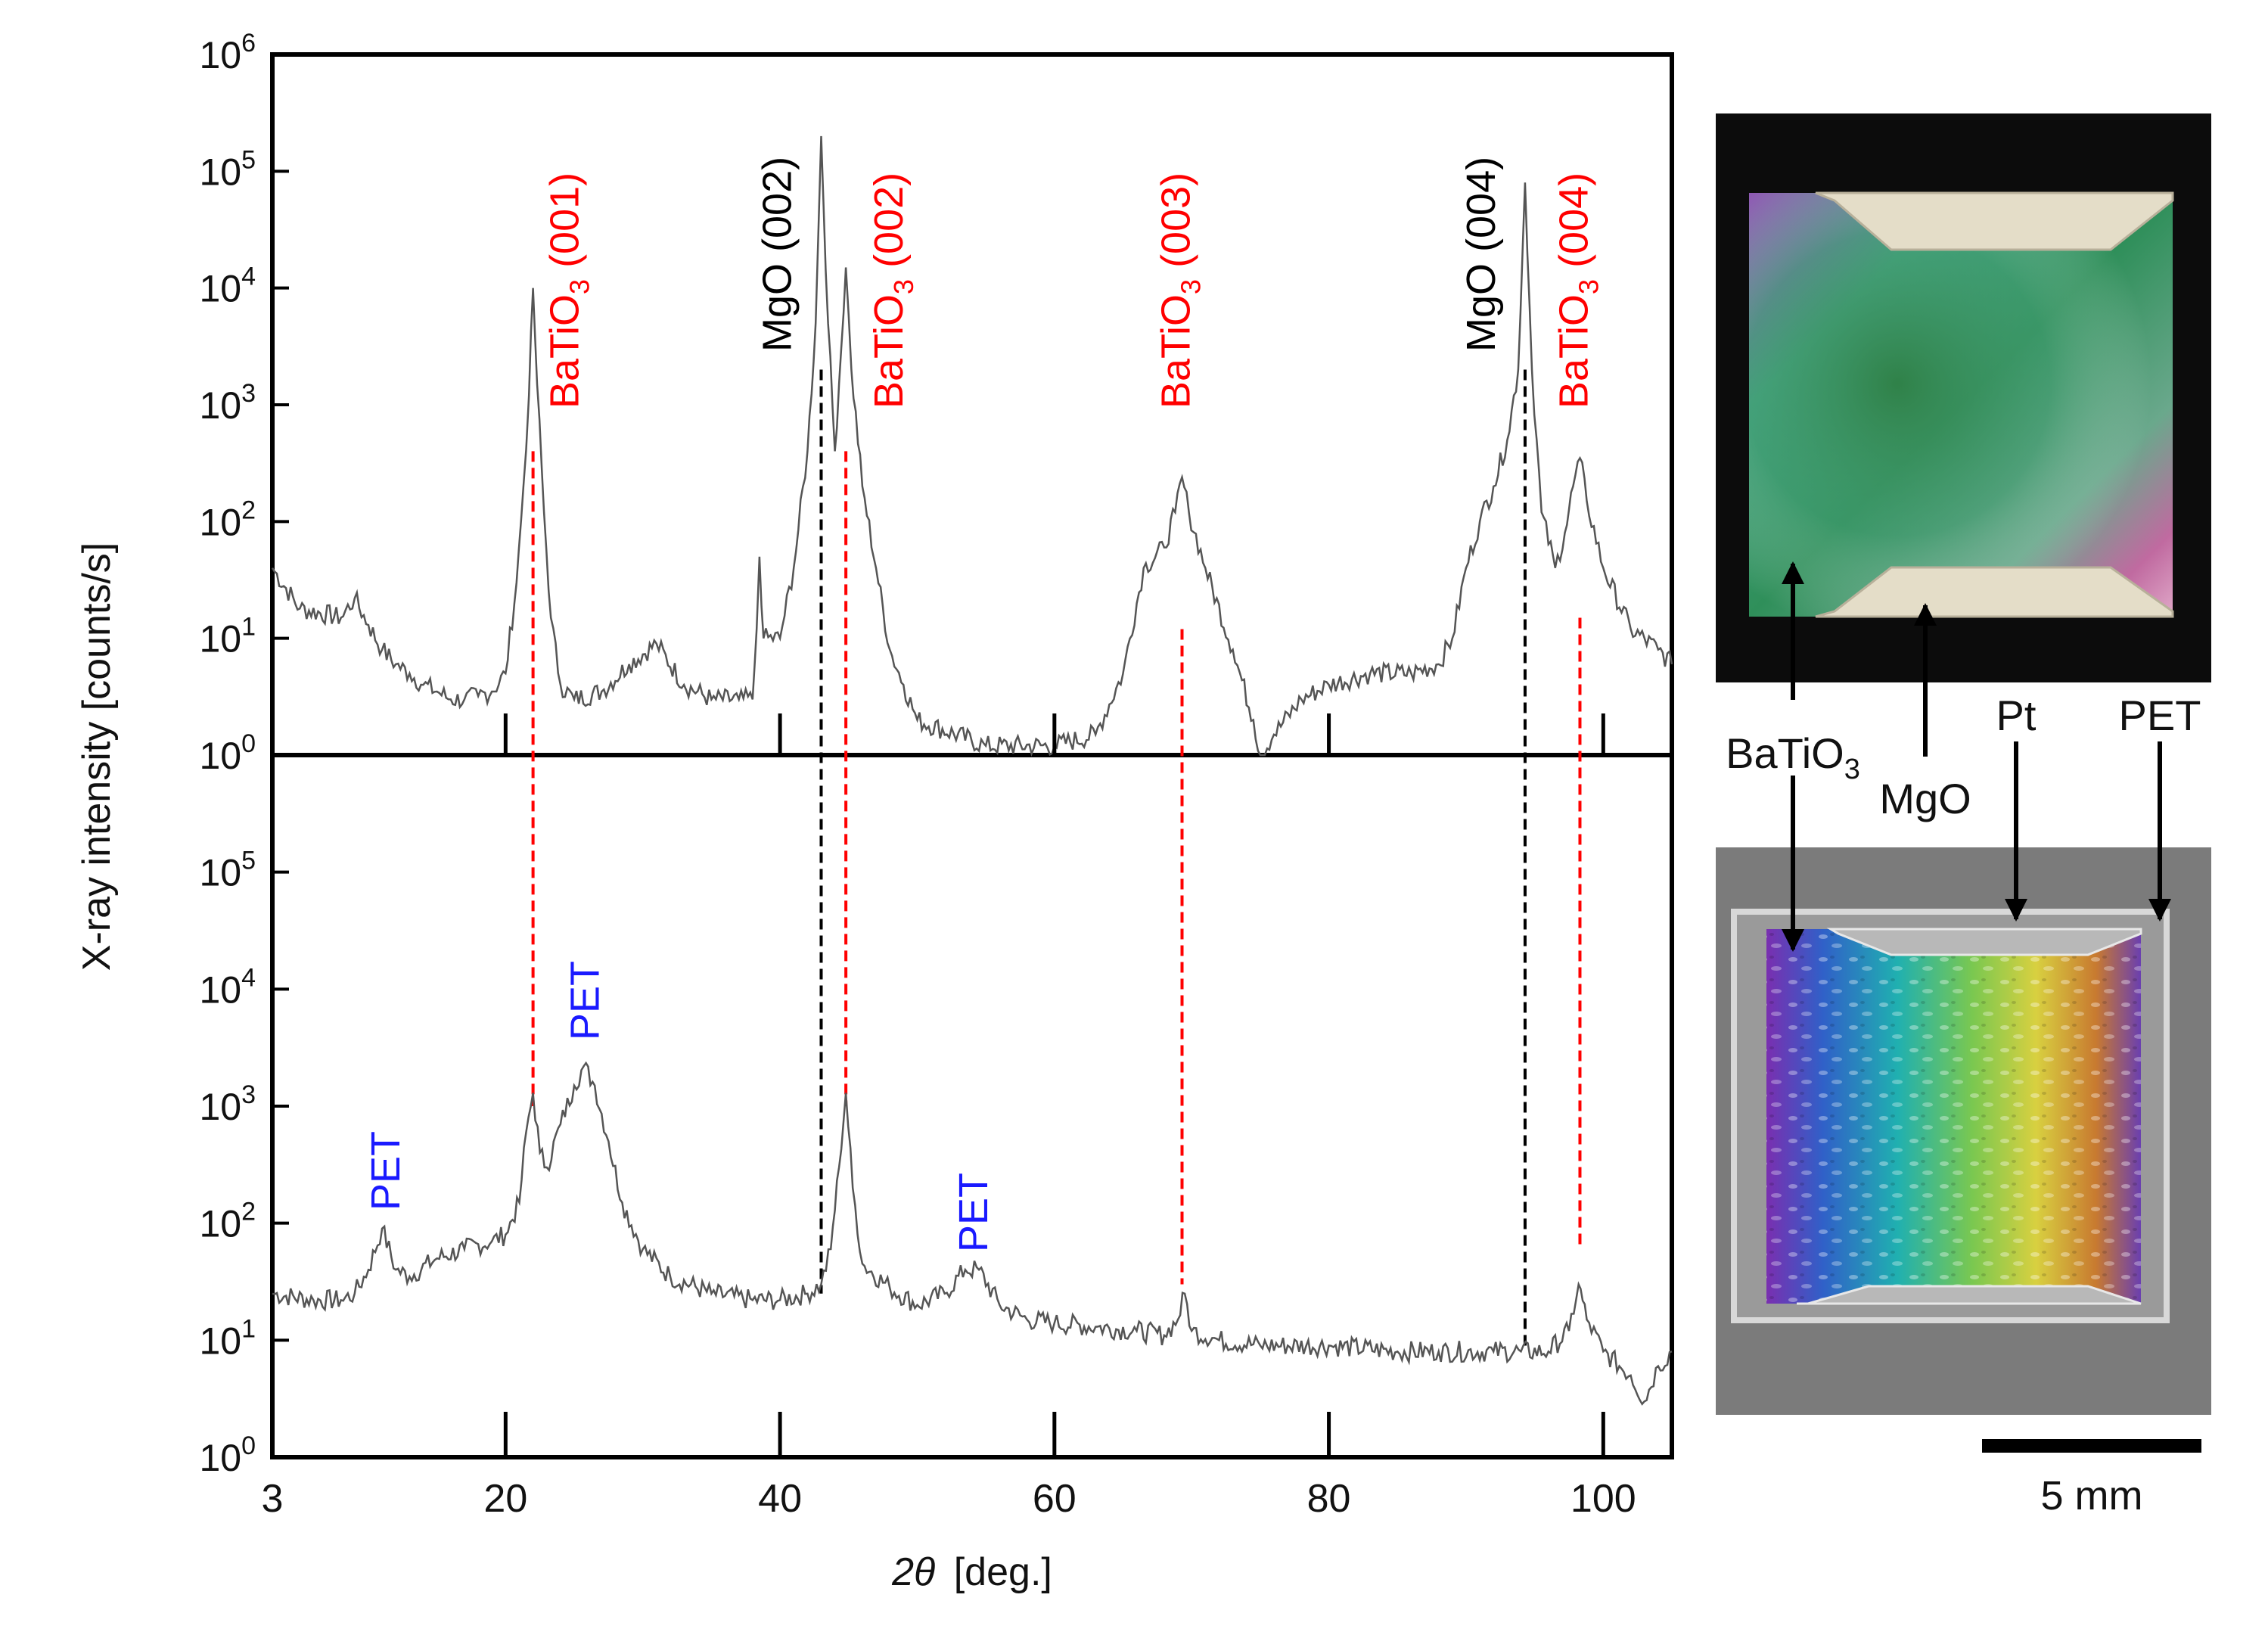 The height and width of the screenshot is (1635, 2268). I want to click on label-pet-photo: PET, so click(2160, 716).